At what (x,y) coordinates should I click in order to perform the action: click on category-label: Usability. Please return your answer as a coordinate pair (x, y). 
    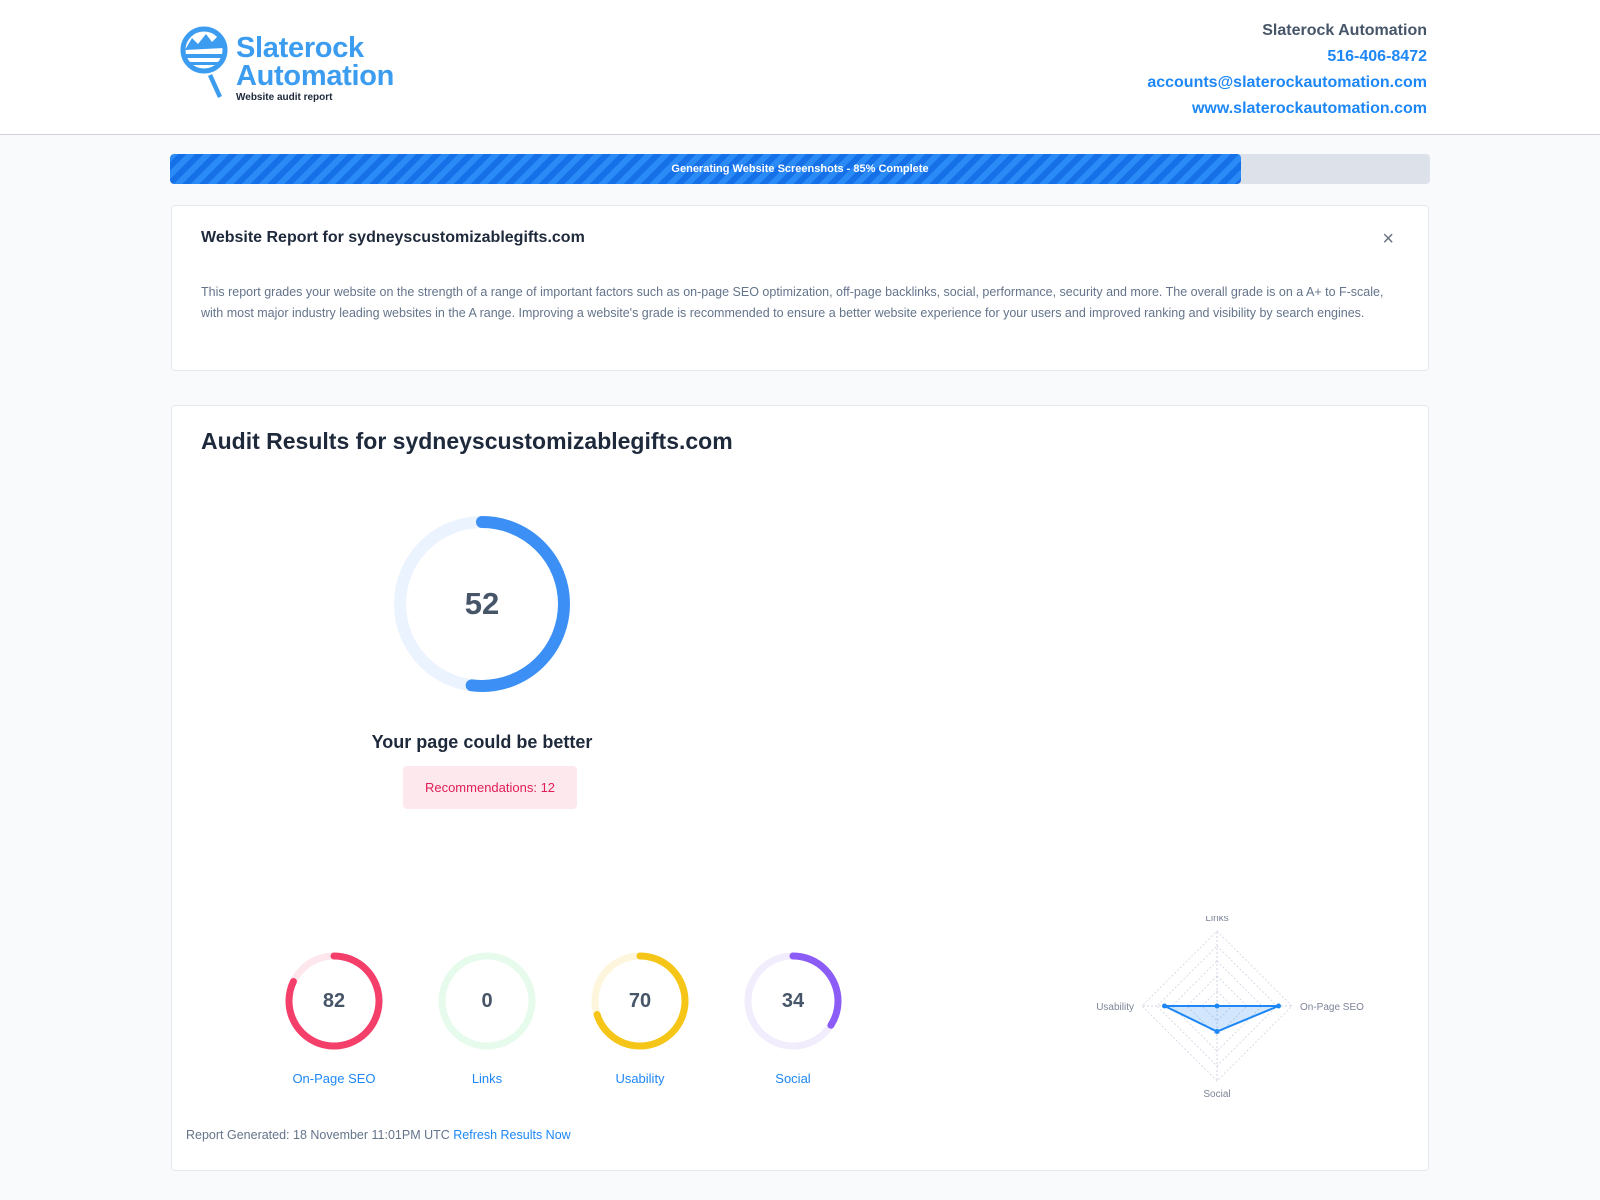
    Looking at the image, I should click on (640, 1078).